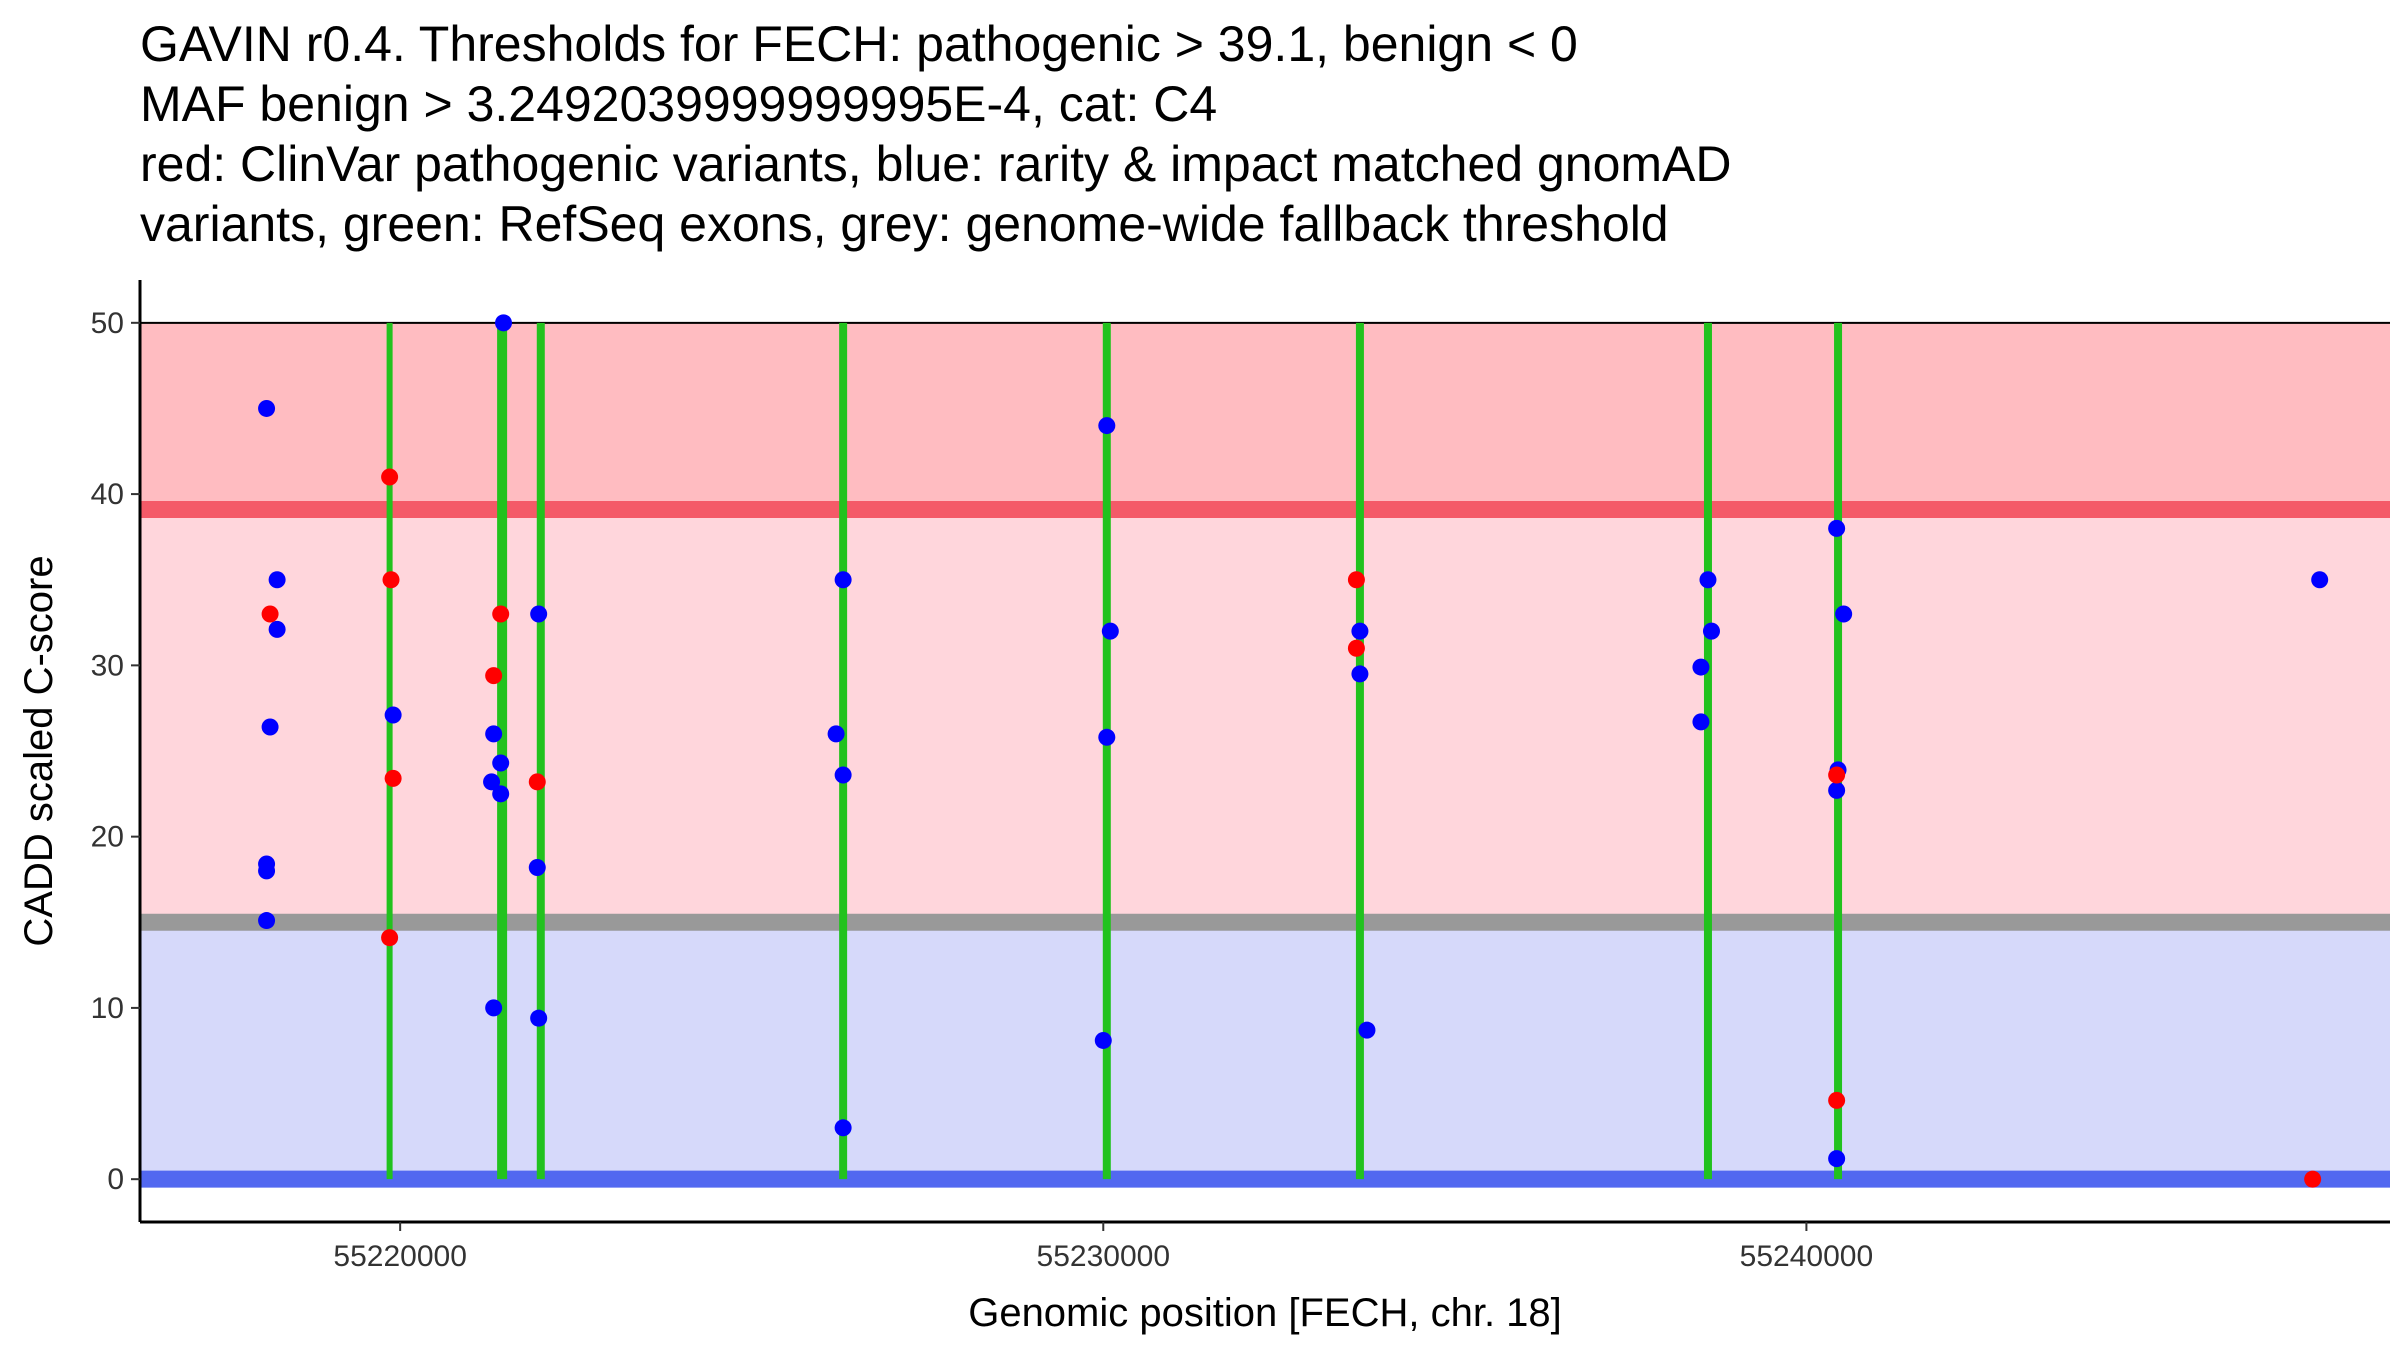 The height and width of the screenshot is (1350, 2400). I want to click on y-tick-label: 10, so click(107, 1008).